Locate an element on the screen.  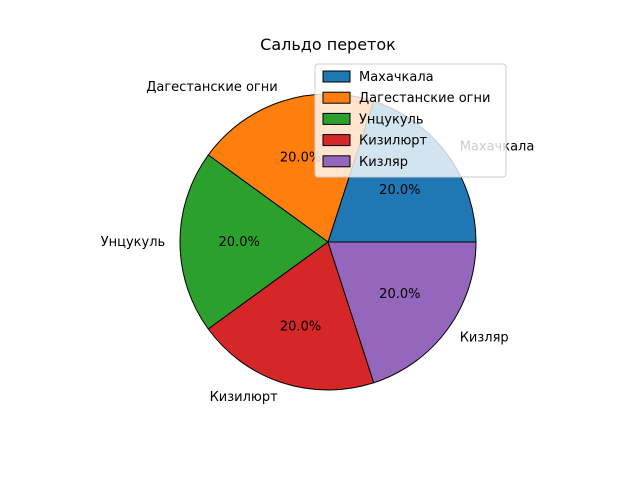
slice-percent-label-0: 20.0% is located at coordinates (399, 190).